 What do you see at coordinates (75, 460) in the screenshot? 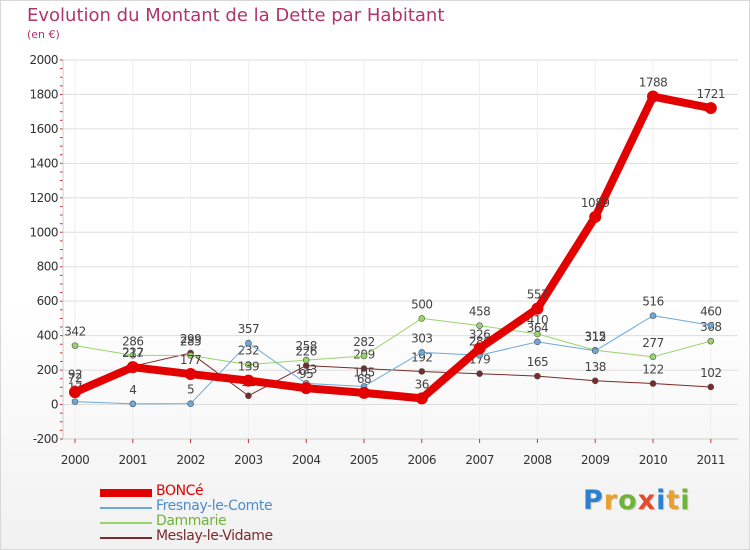
I see `x-tick-label: 2000` at bounding box center [75, 460].